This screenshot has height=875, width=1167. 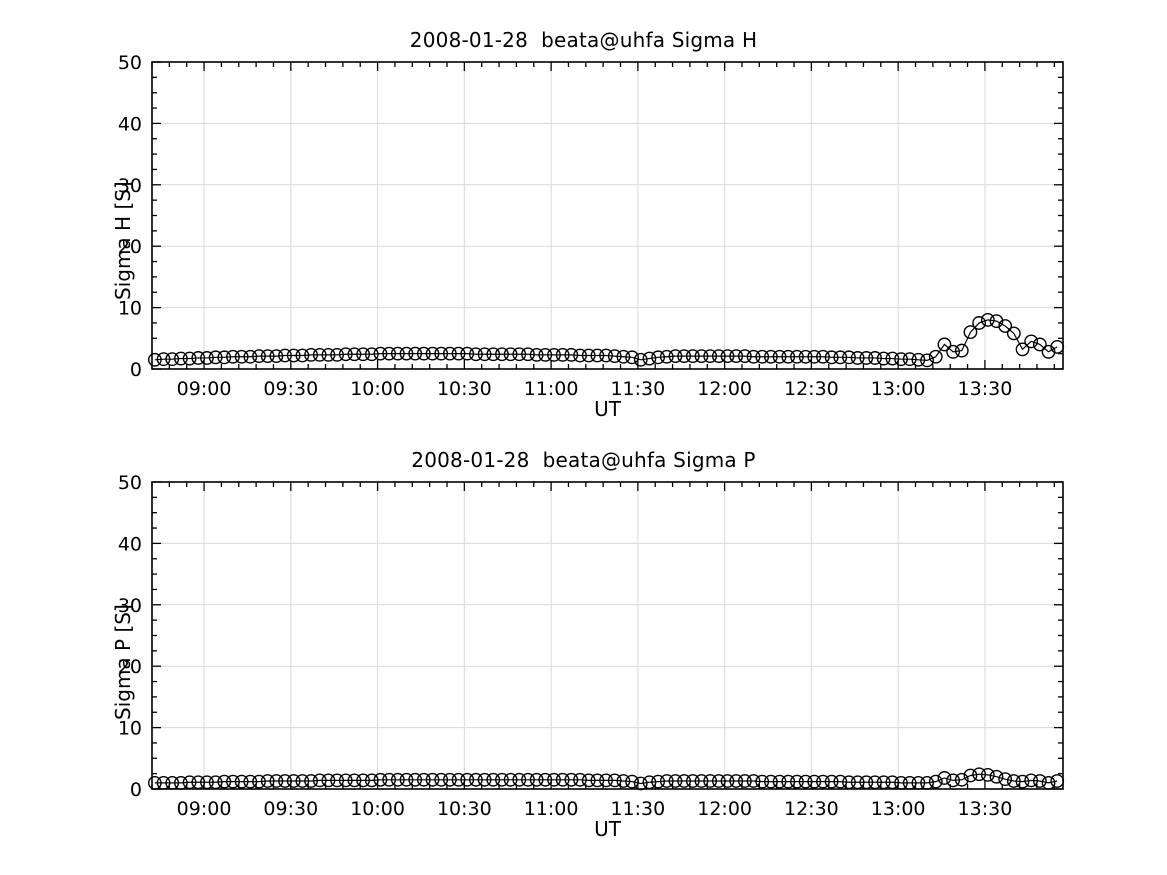 What do you see at coordinates (583, 40) in the screenshot?
I see `chart-title-sigma-h: 2008-01-28 beata@uhfa Sigma H` at bounding box center [583, 40].